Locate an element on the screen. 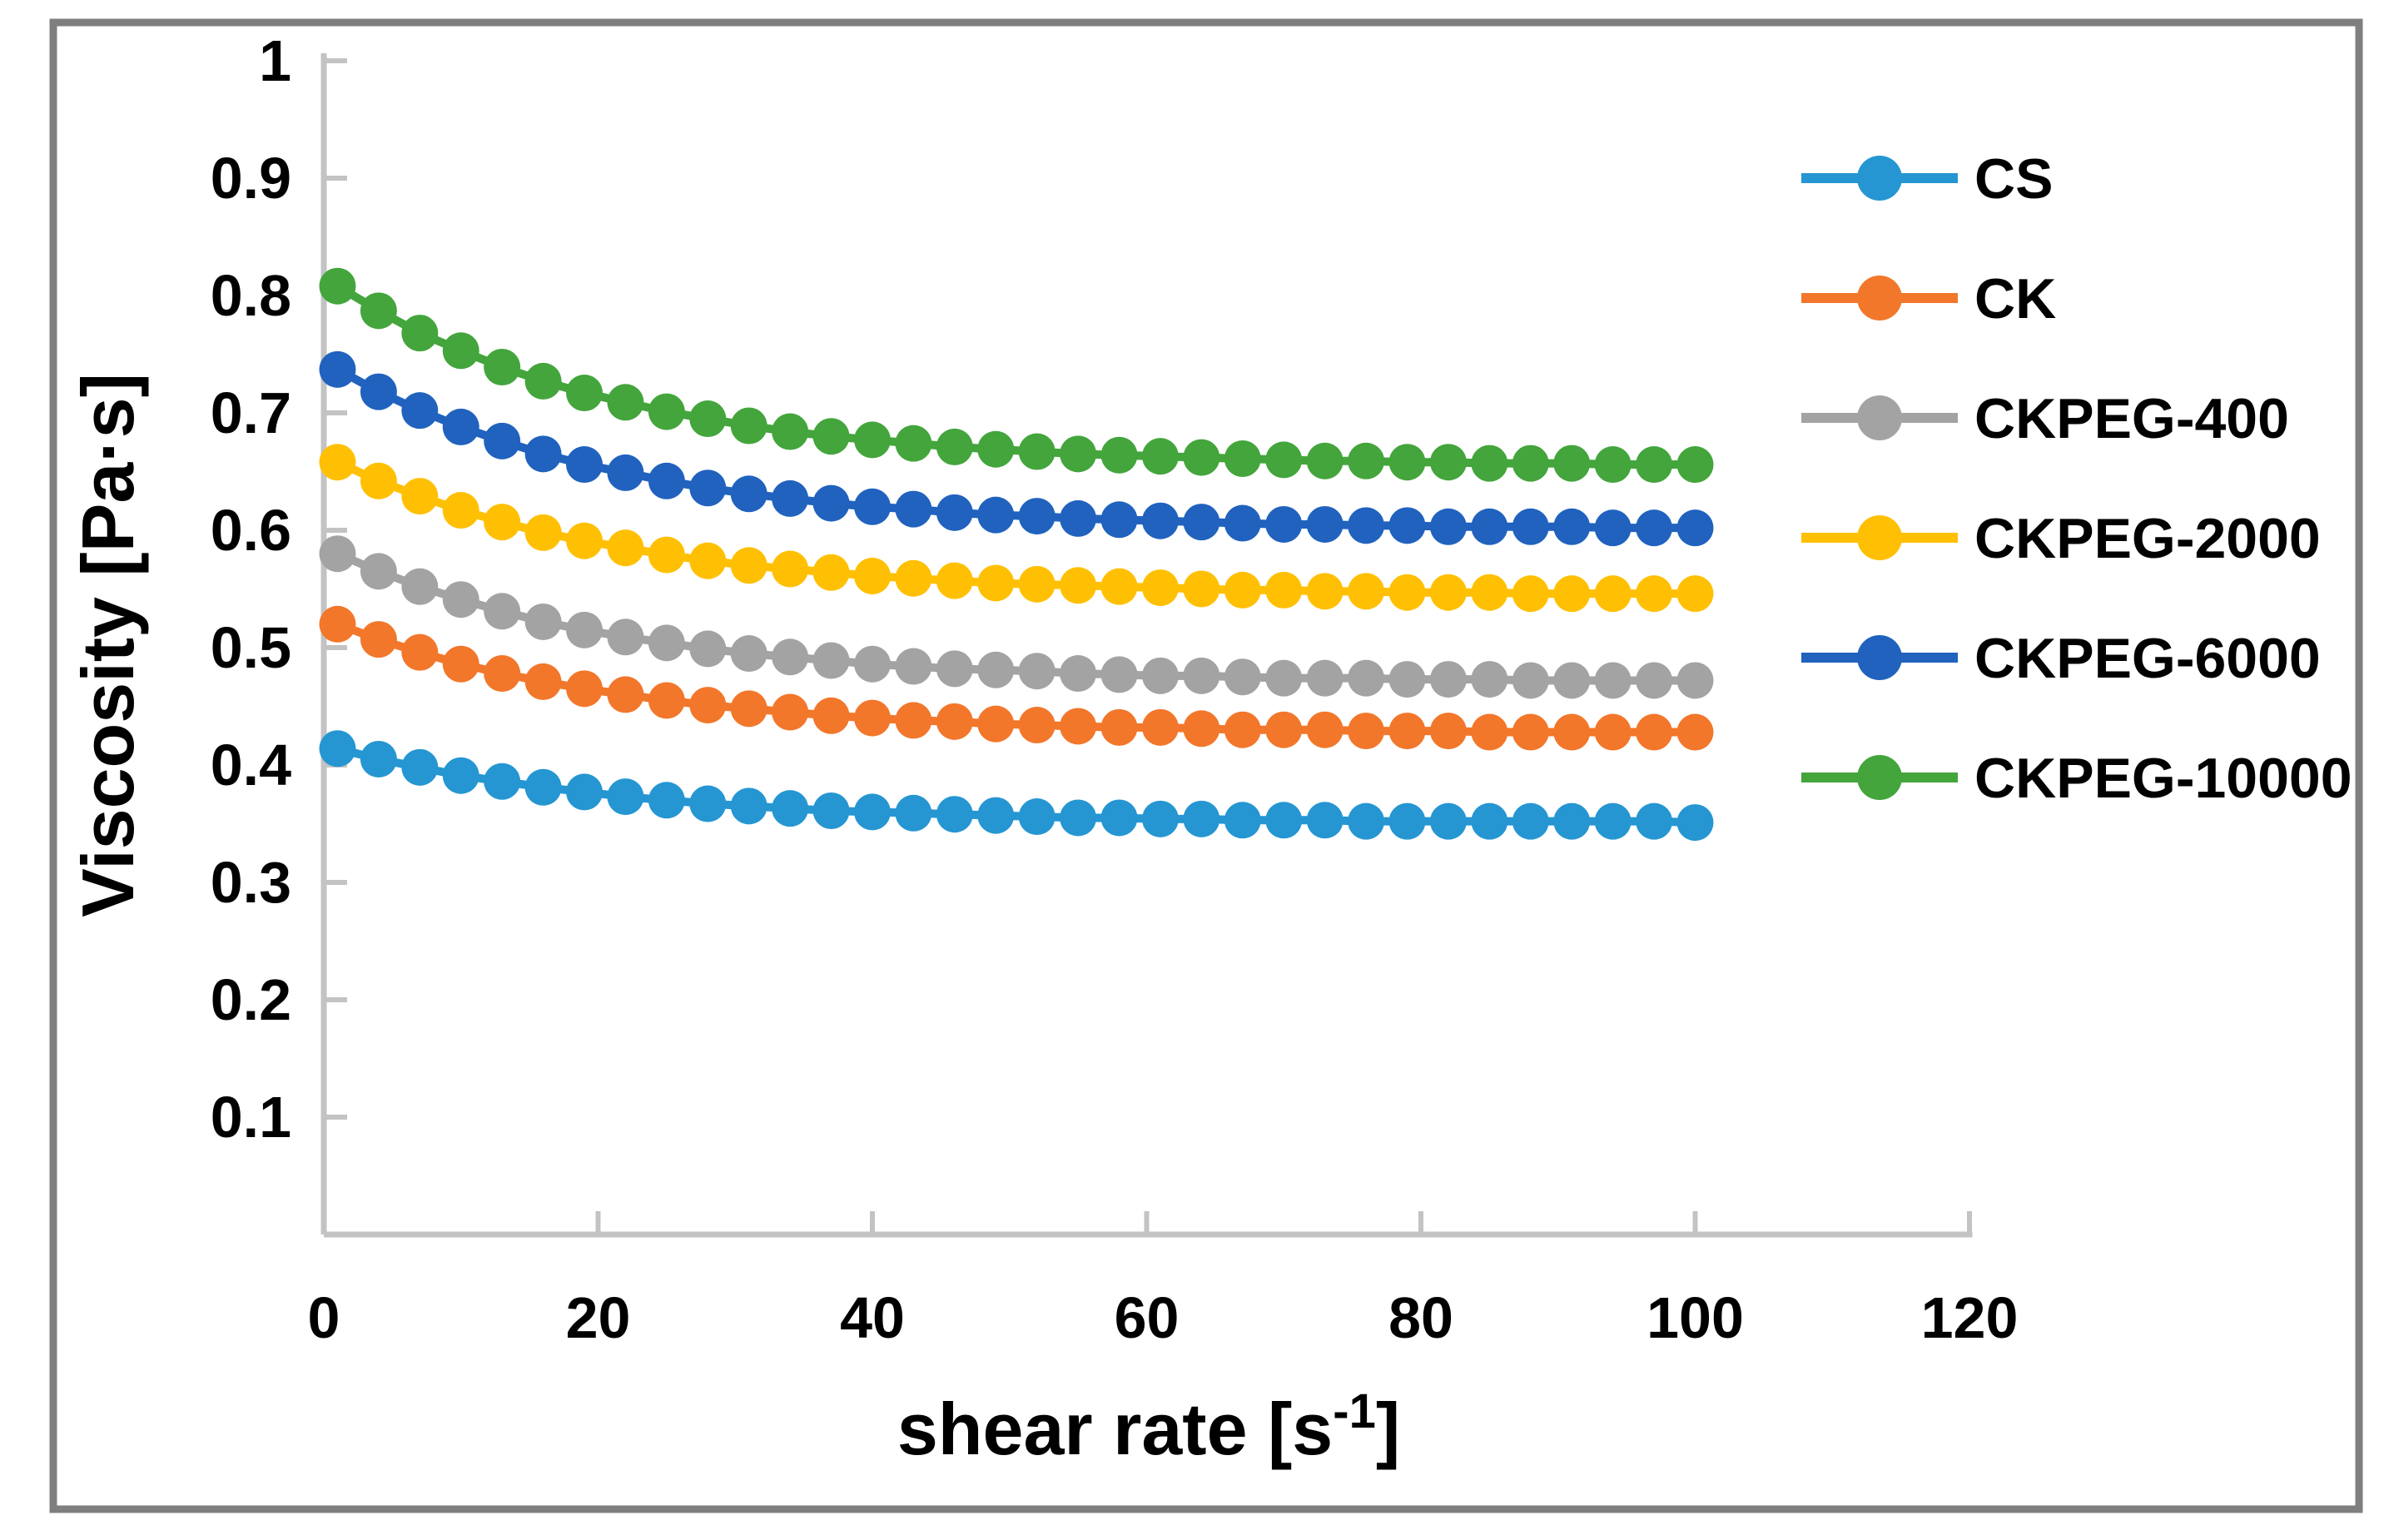 The width and height of the screenshot is (2384, 1540). x-axis-title-superscript: -1 is located at coordinates (1354, 1411).